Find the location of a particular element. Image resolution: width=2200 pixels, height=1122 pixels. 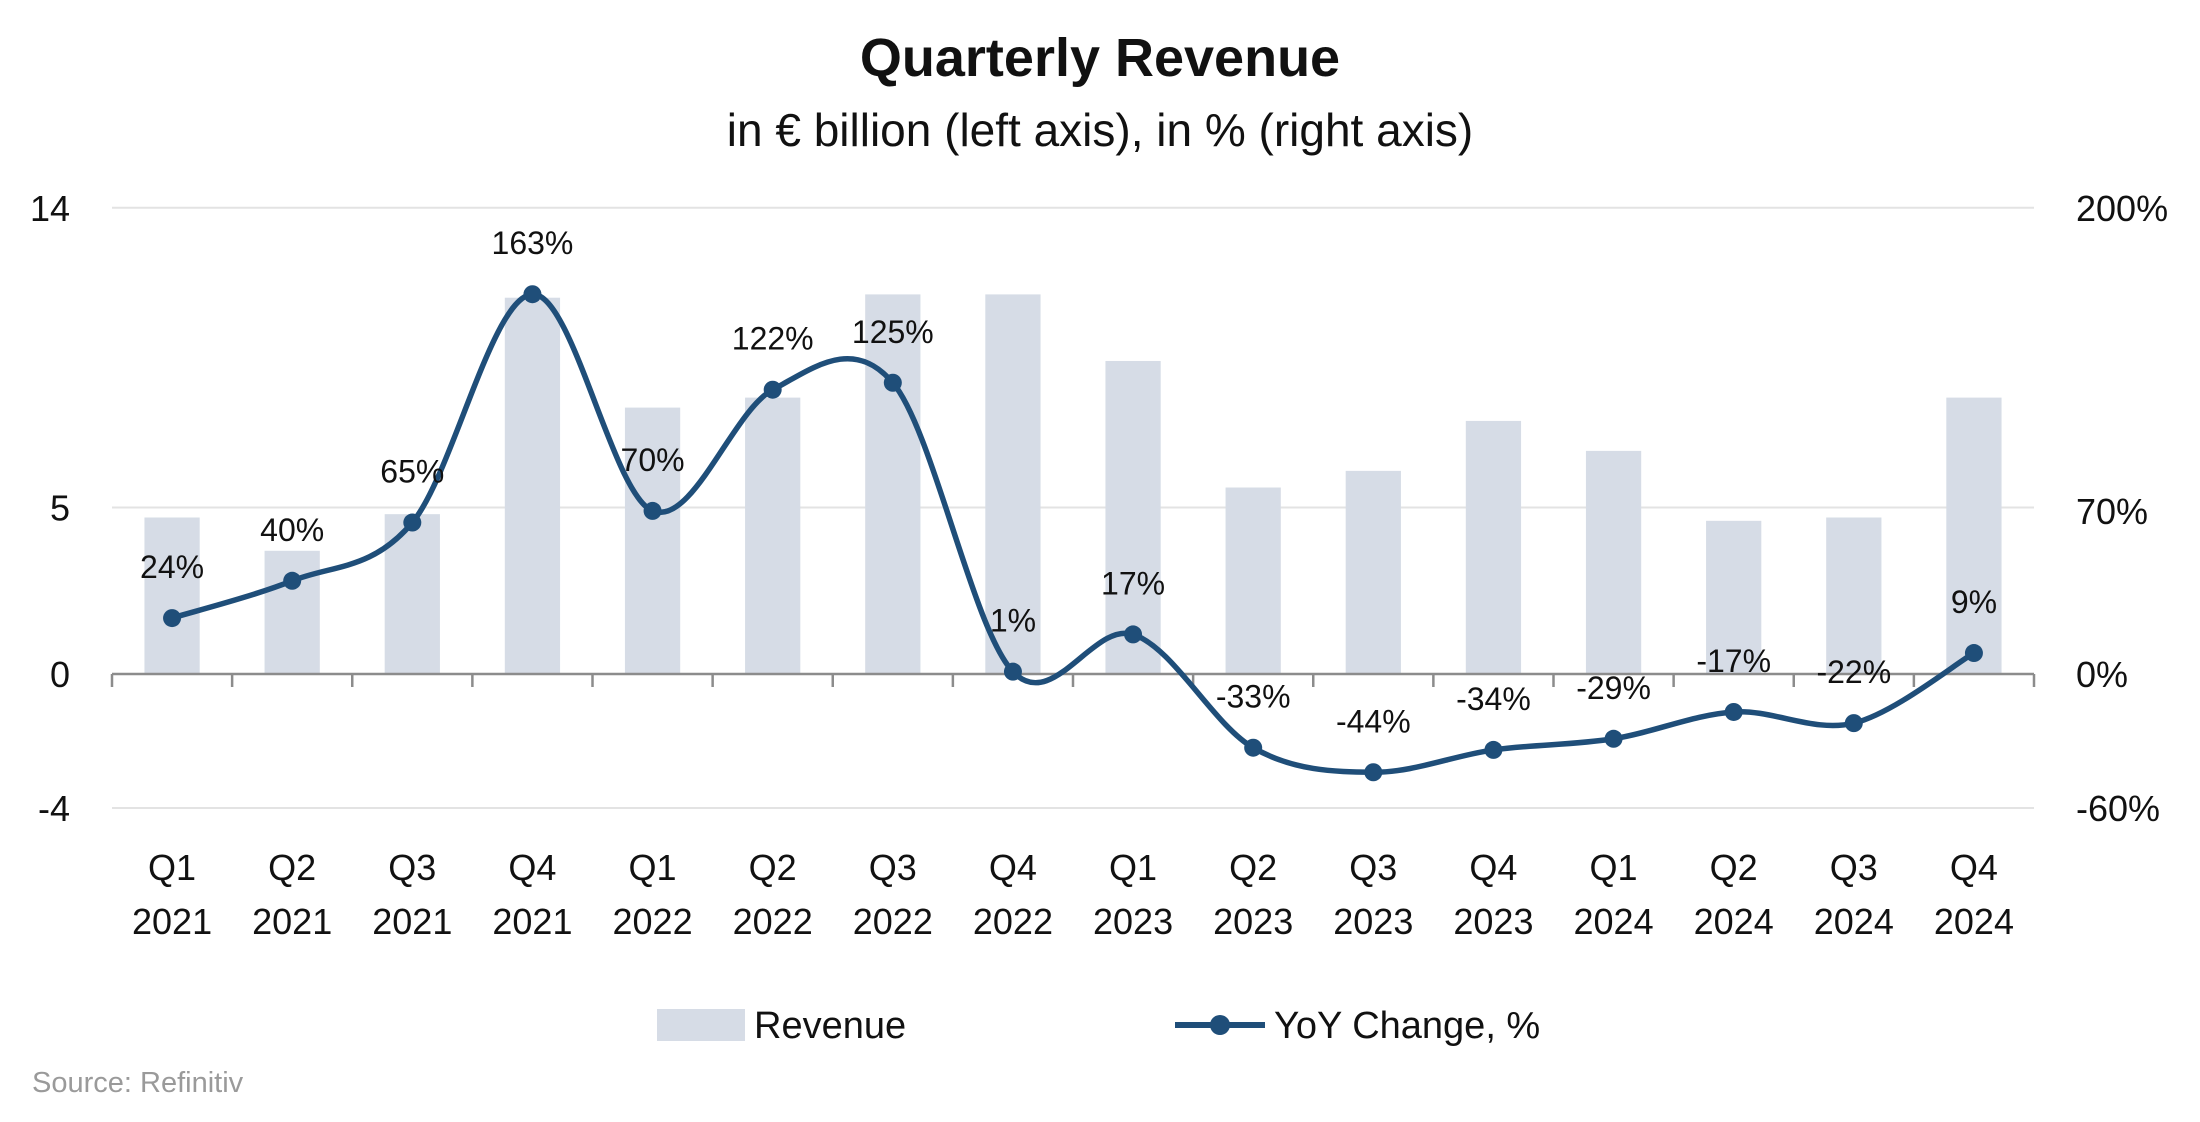

right-axis-tick-label: 70% is located at coordinates (2112, 511).